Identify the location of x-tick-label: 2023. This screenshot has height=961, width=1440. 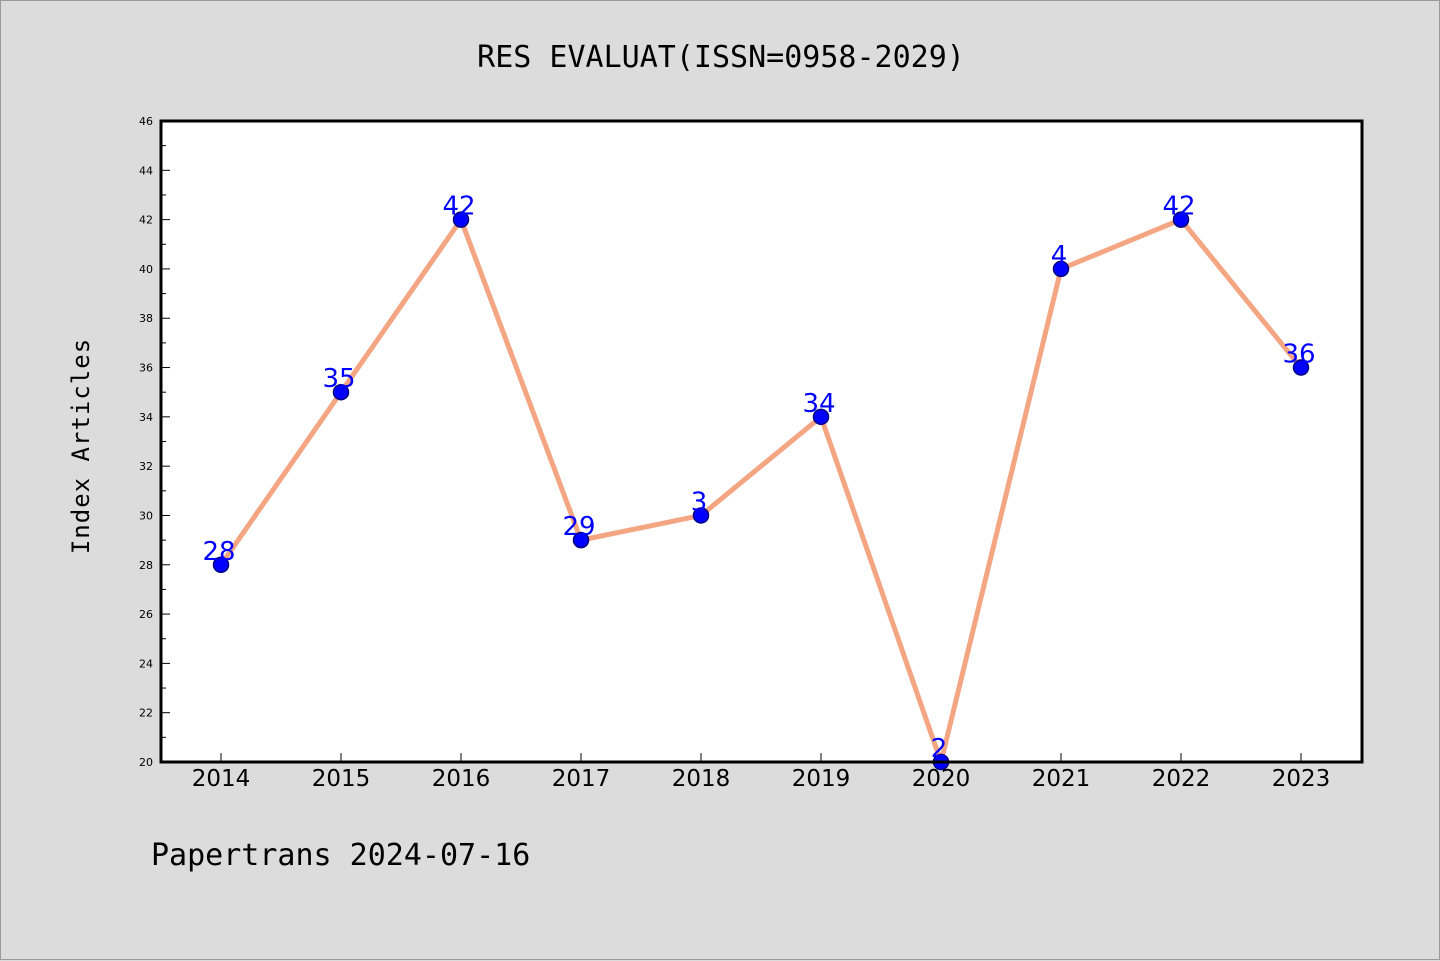
(1301, 779).